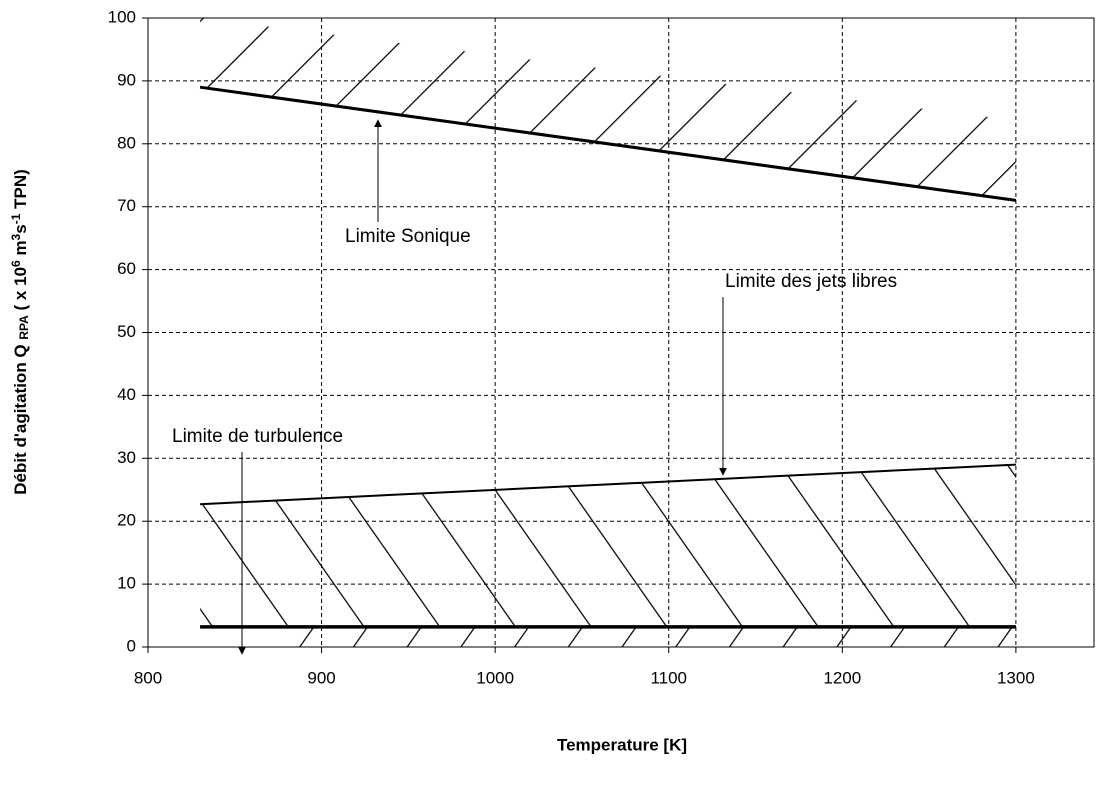  Describe the element at coordinates (126, 331) in the screenshot. I see `y-tick-label: 50` at that location.